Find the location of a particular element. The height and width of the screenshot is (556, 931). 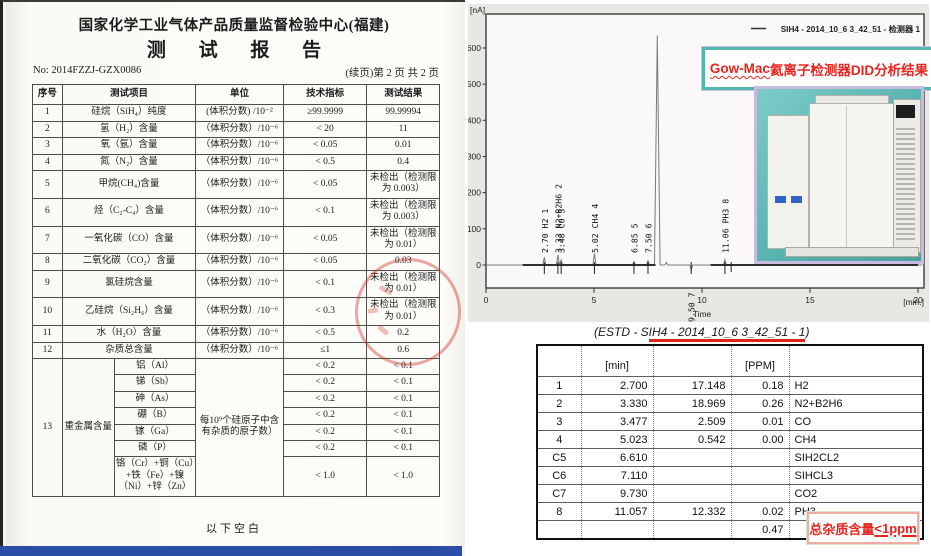

results-header-cell: [PPM] is located at coordinates (760, 361).